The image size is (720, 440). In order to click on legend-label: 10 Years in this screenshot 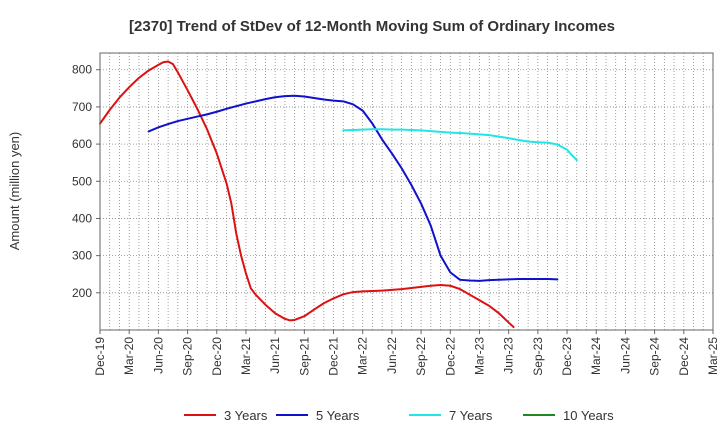, I will do `click(588, 415)`.